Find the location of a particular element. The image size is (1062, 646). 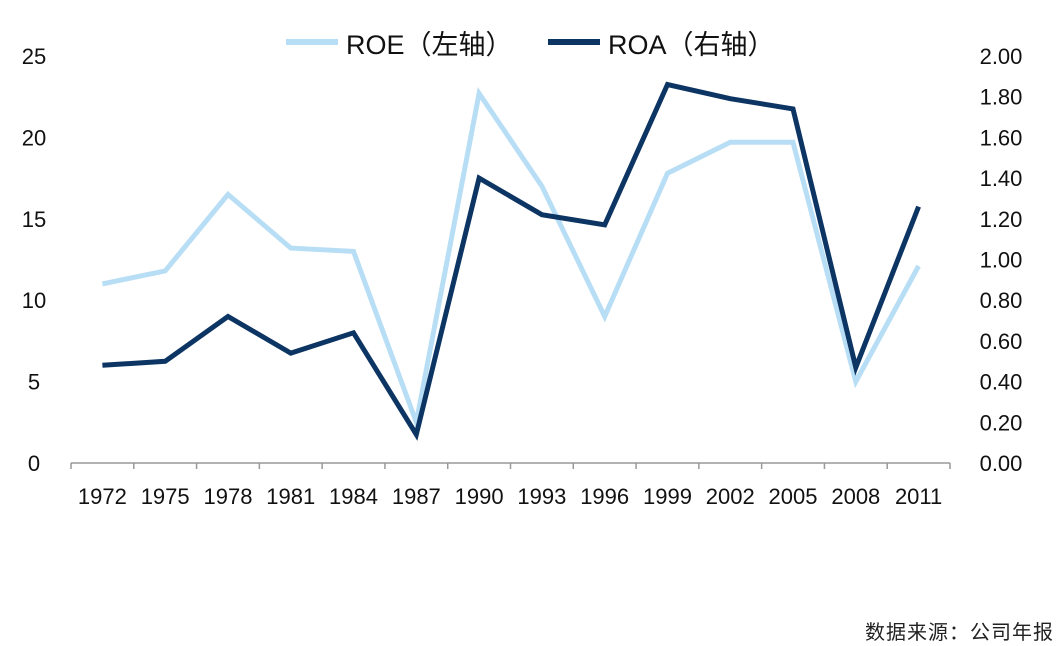

x-tick-label: 2011 is located at coordinates (918, 496).